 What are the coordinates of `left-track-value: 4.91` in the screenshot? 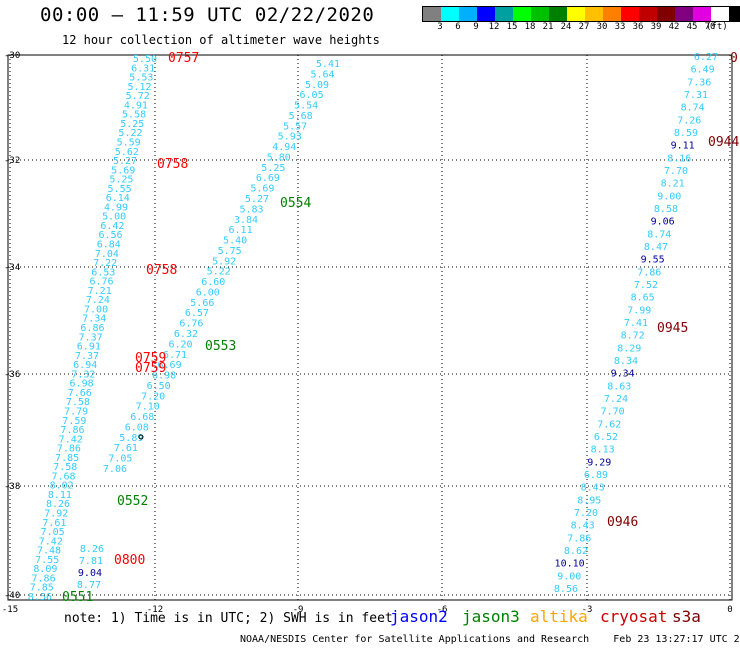 It's located at (136, 105).